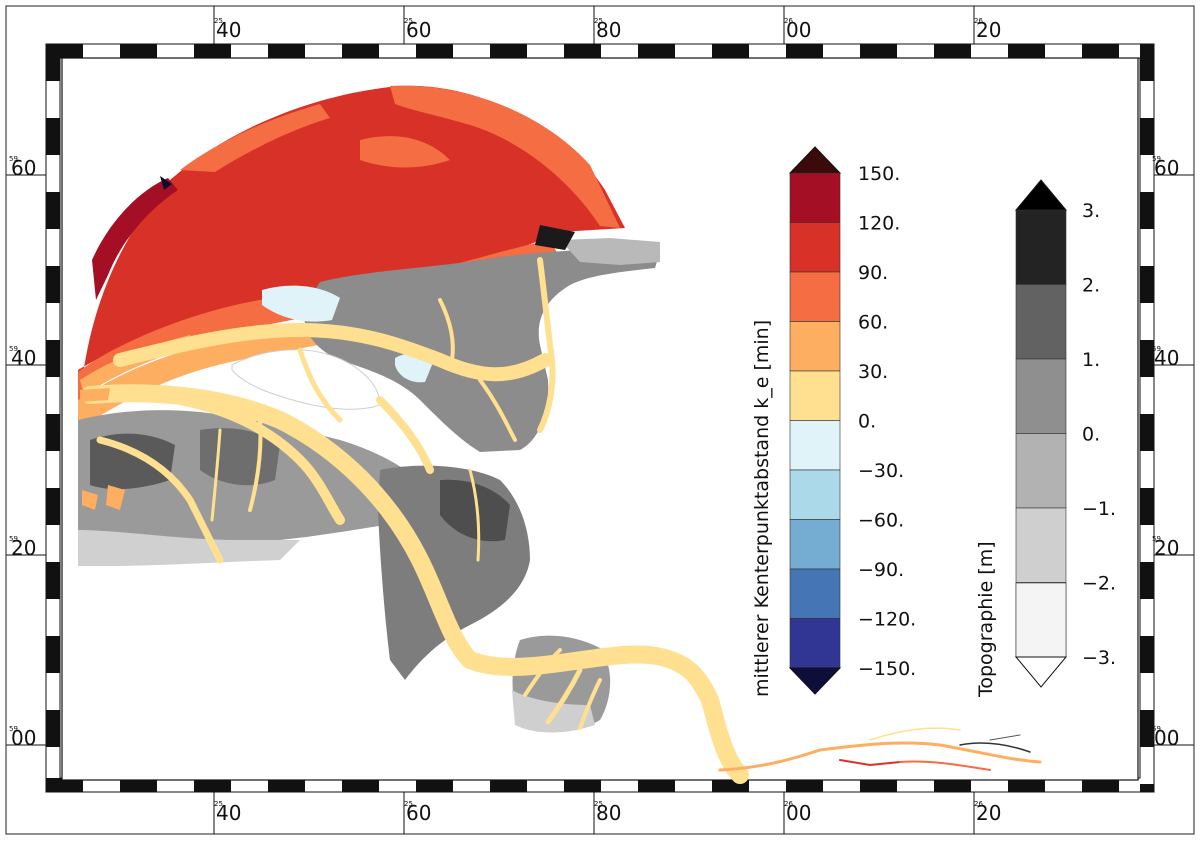 Image resolution: width=1200 pixels, height=844 pixels. I want to click on colorbar-time-label: −60., so click(881, 521).